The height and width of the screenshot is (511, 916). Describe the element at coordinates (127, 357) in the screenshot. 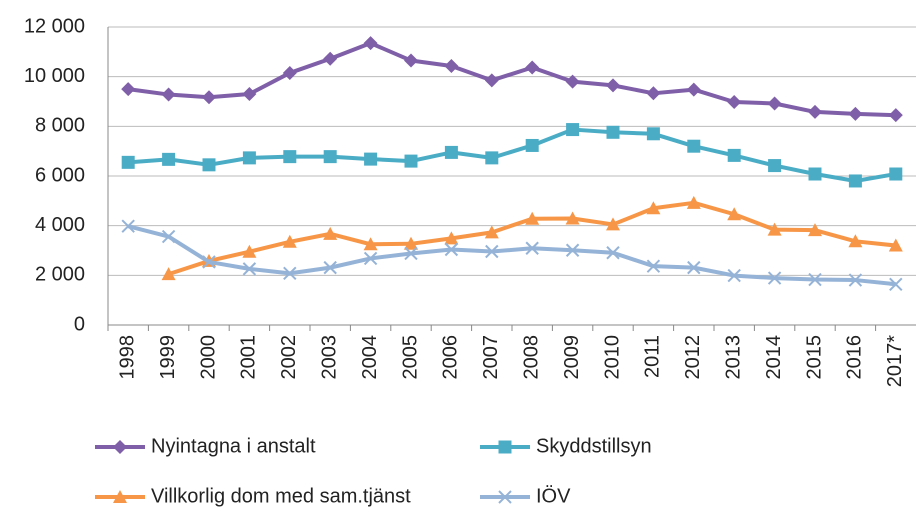

I see `x-tick-label: 1998` at that location.